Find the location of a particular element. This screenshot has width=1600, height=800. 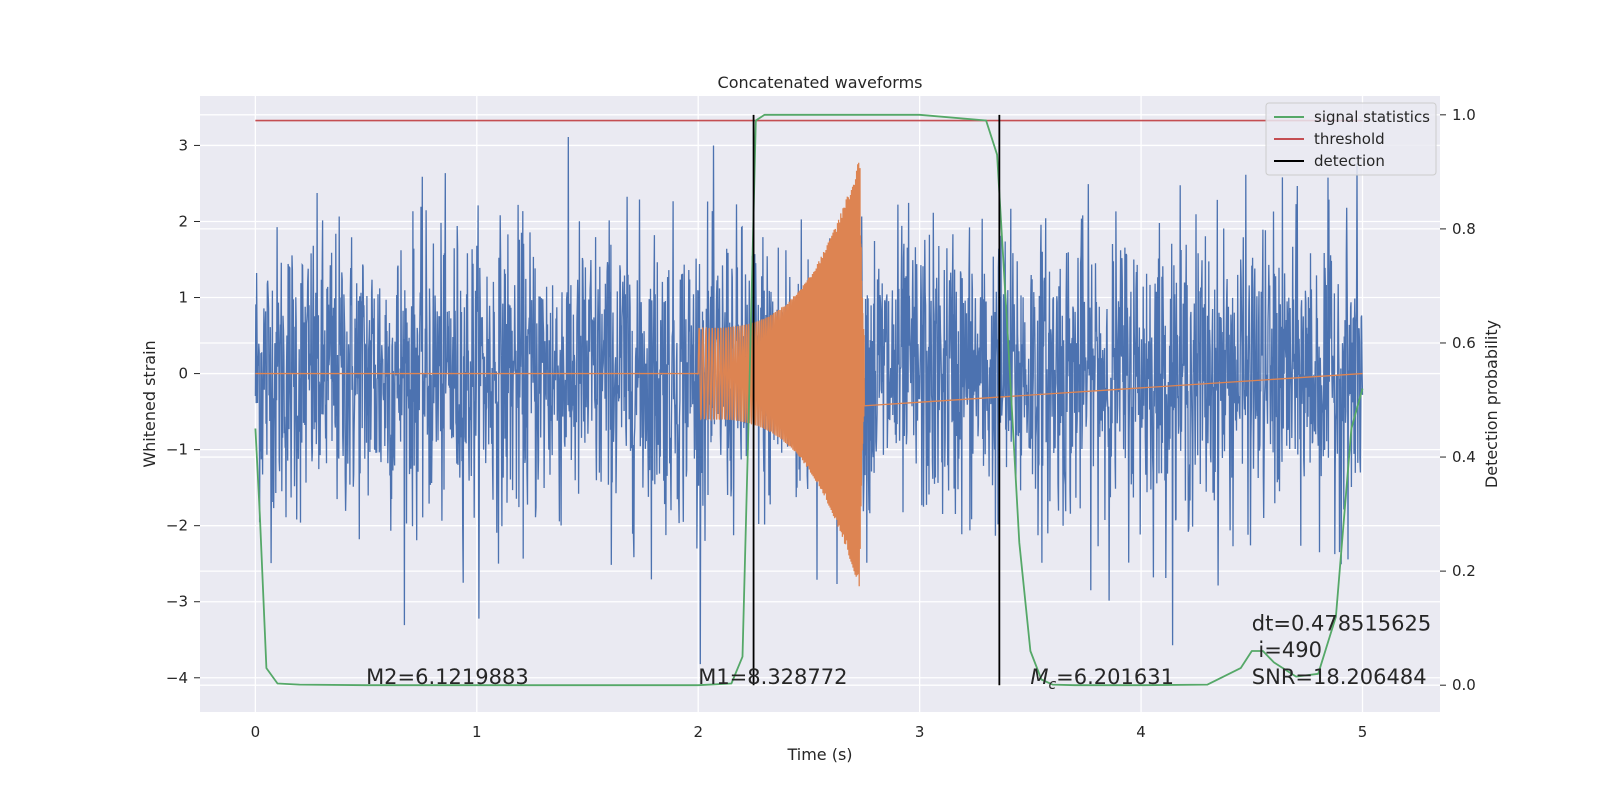

annotation-text: Mc=6.201631 is located at coordinates (1102, 679).